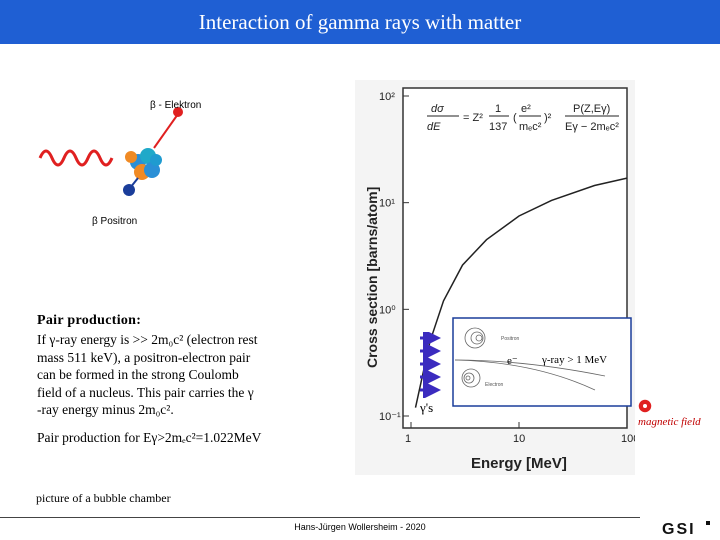 The width and height of the screenshot is (720, 540). What do you see at coordinates (387, 310) in the screenshot?
I see `y-tick-label: 10⁰` at bounding box center [387, 310].